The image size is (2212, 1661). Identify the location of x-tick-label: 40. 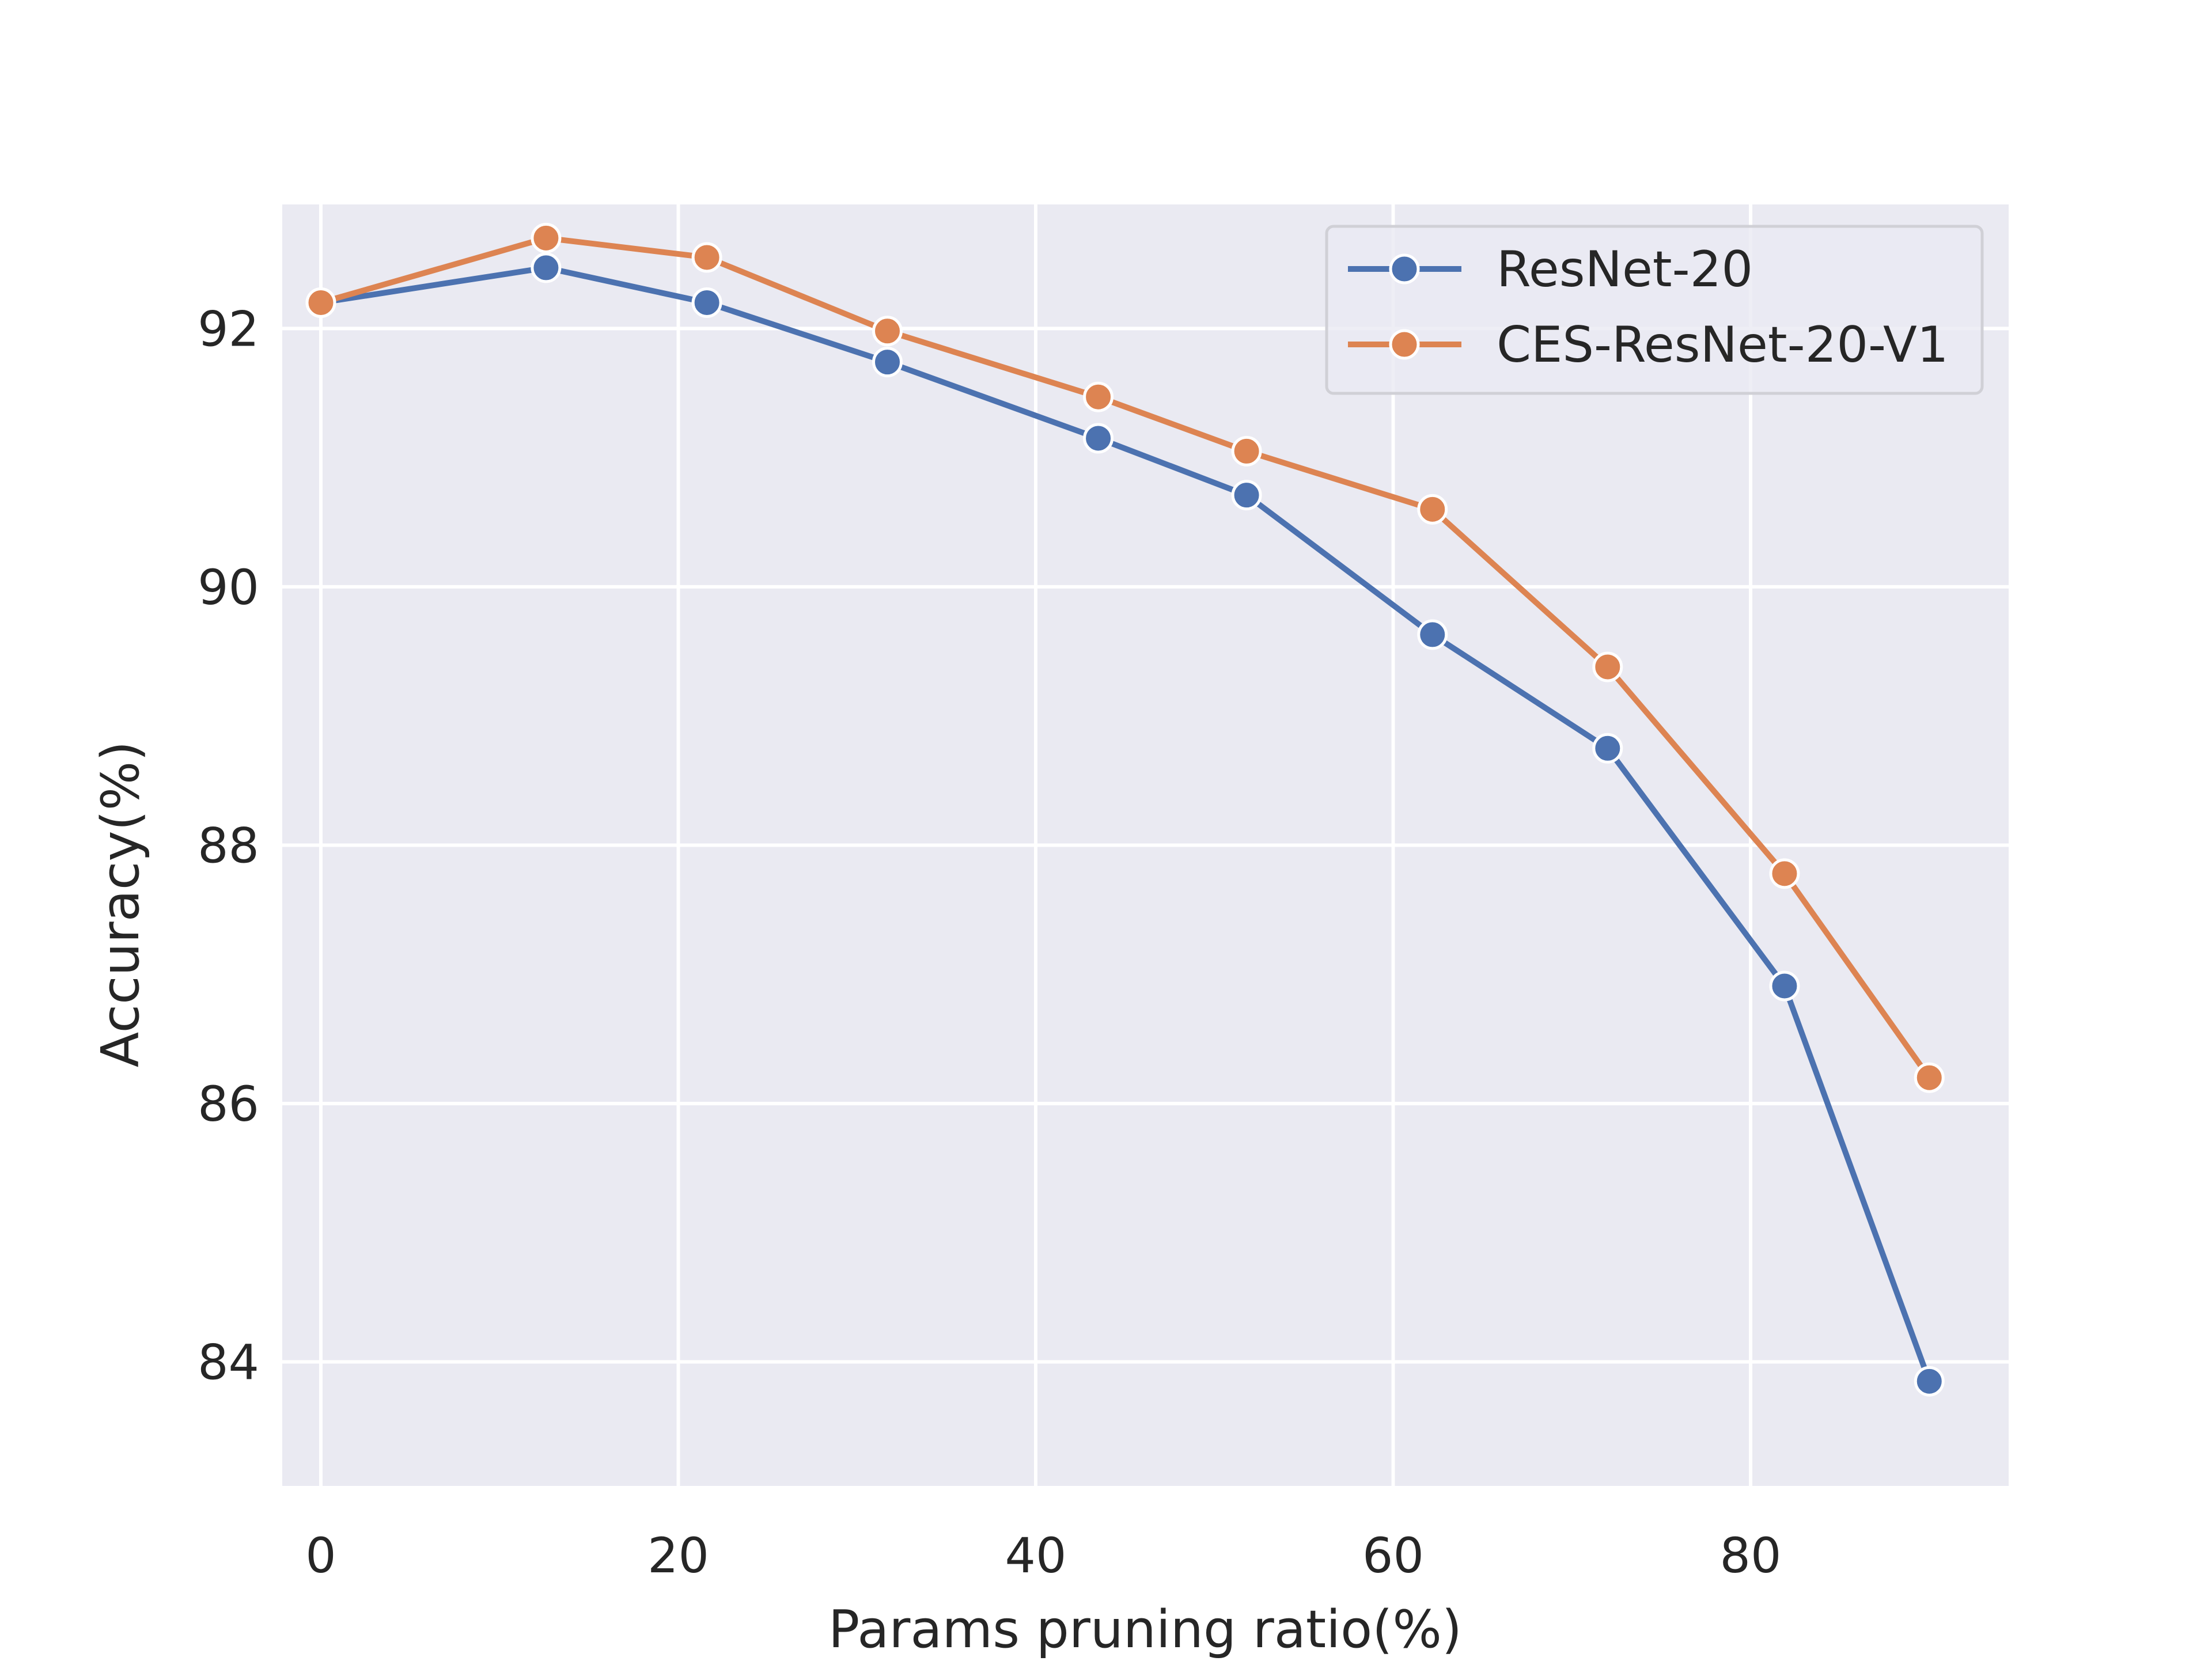
(1036, 1555).